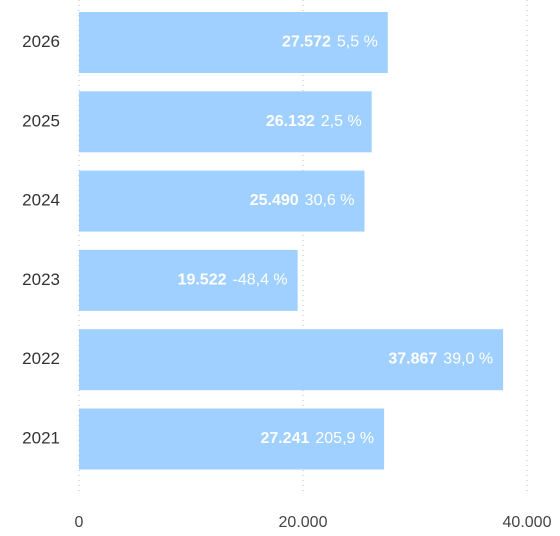 Image resolution: width=560 pixels, height=536 pixels. Describe the element at coordinates (440, 359) in the screenshot. I see `data-label: 37.867 39,0 %` at that location.